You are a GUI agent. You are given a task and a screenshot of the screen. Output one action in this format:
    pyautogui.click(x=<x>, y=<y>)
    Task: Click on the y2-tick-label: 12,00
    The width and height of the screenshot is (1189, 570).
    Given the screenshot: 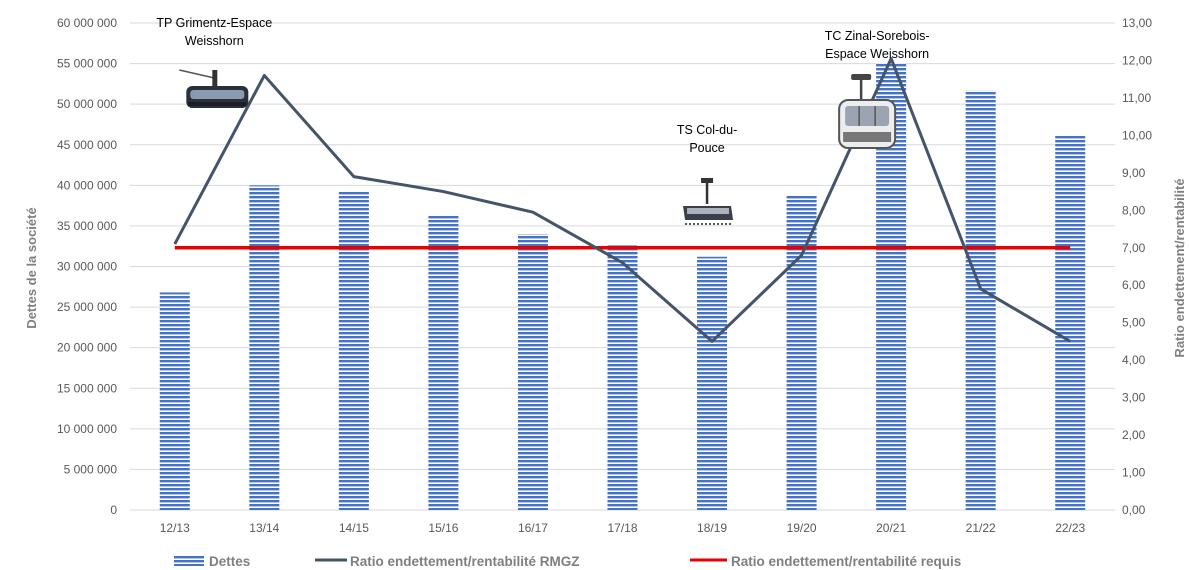 What is the action you would take?
    pyautogui.click(x=1137, y=60)
    